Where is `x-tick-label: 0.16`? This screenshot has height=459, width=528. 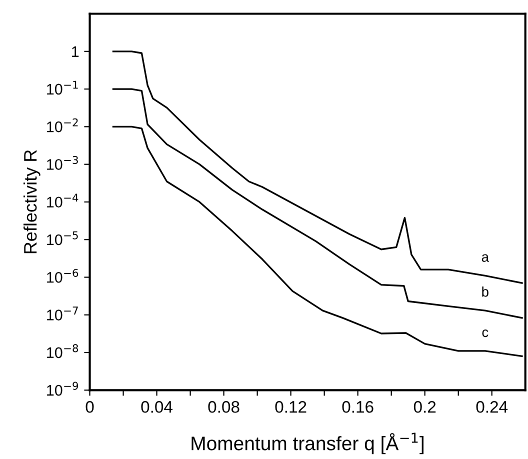
x-tick-label: 0.16 is located at coordinates (358, 407).